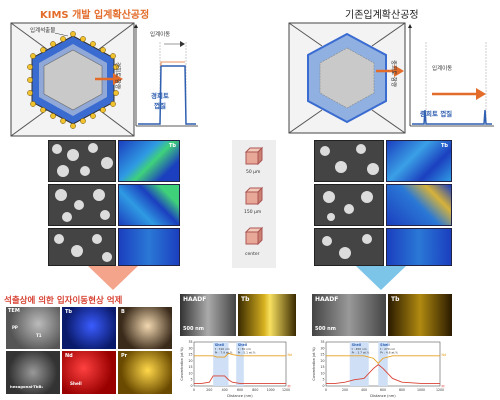 The height and width of the screenshot is (400, 500). Describe the element at coordinates (149, 161) in the screenshot. I see `left-tb-map-50: Tb` at that location.